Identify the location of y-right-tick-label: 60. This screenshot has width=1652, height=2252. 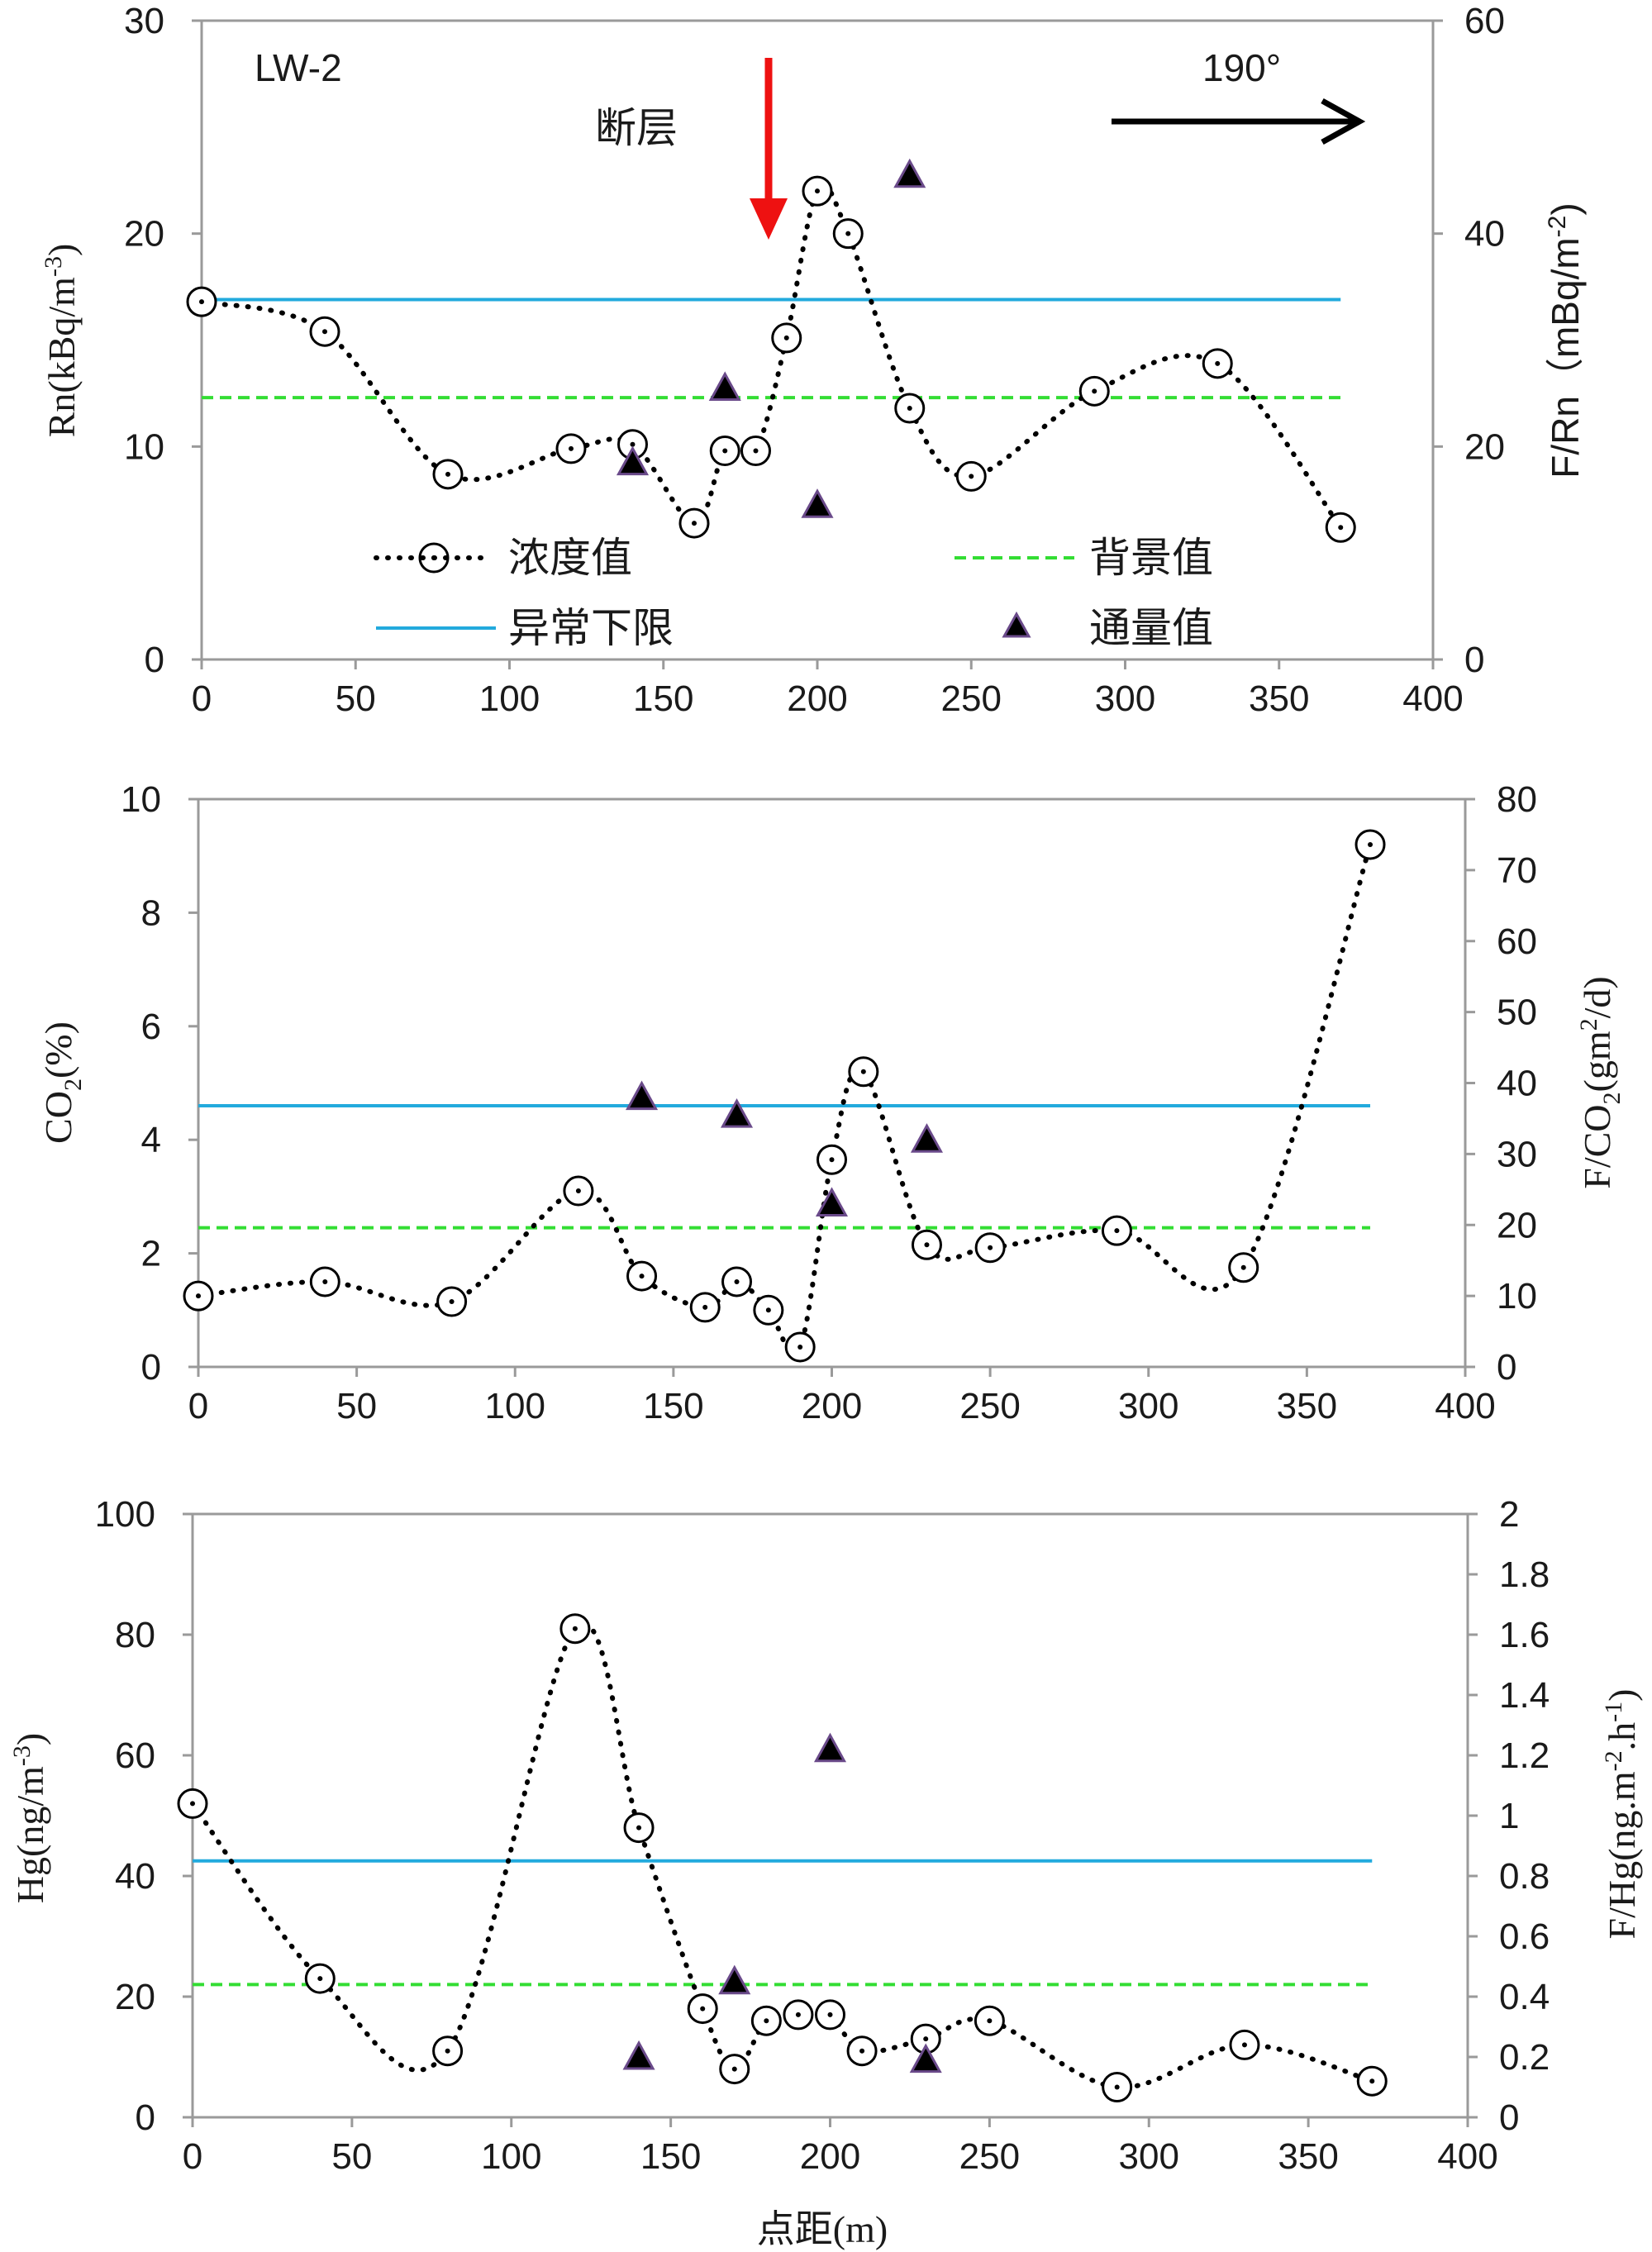
(1484, 21).